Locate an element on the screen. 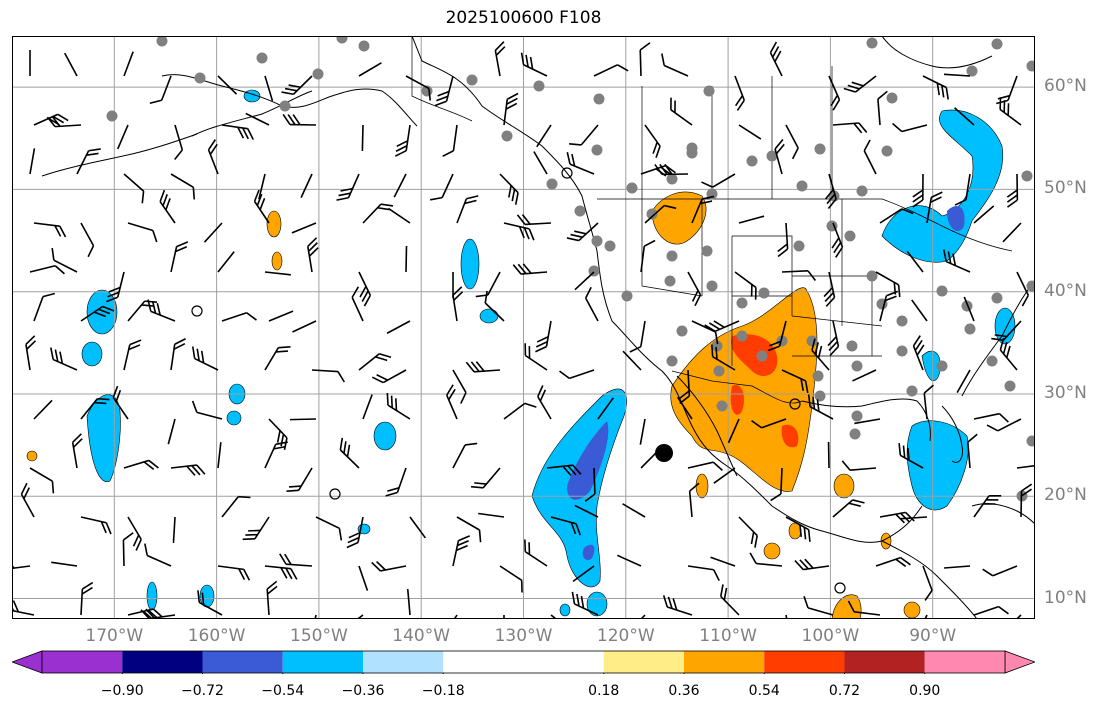 The image size is (1105, 712). longitude-label: 150°W is located at coordinates (319, 636).